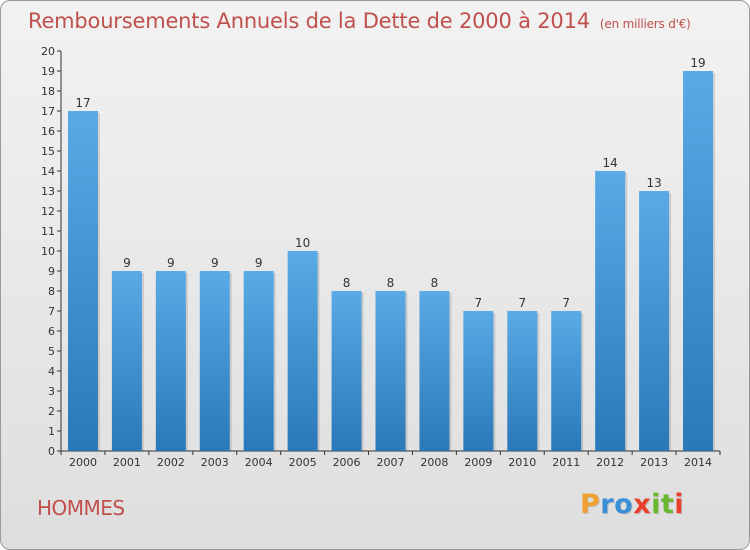 The height and width of the screenshot is (550, 750). What do you see at coordinates (48, 191) in the screenshot?
I see `y-tick-label: 13` at bounding box center [48, 191].